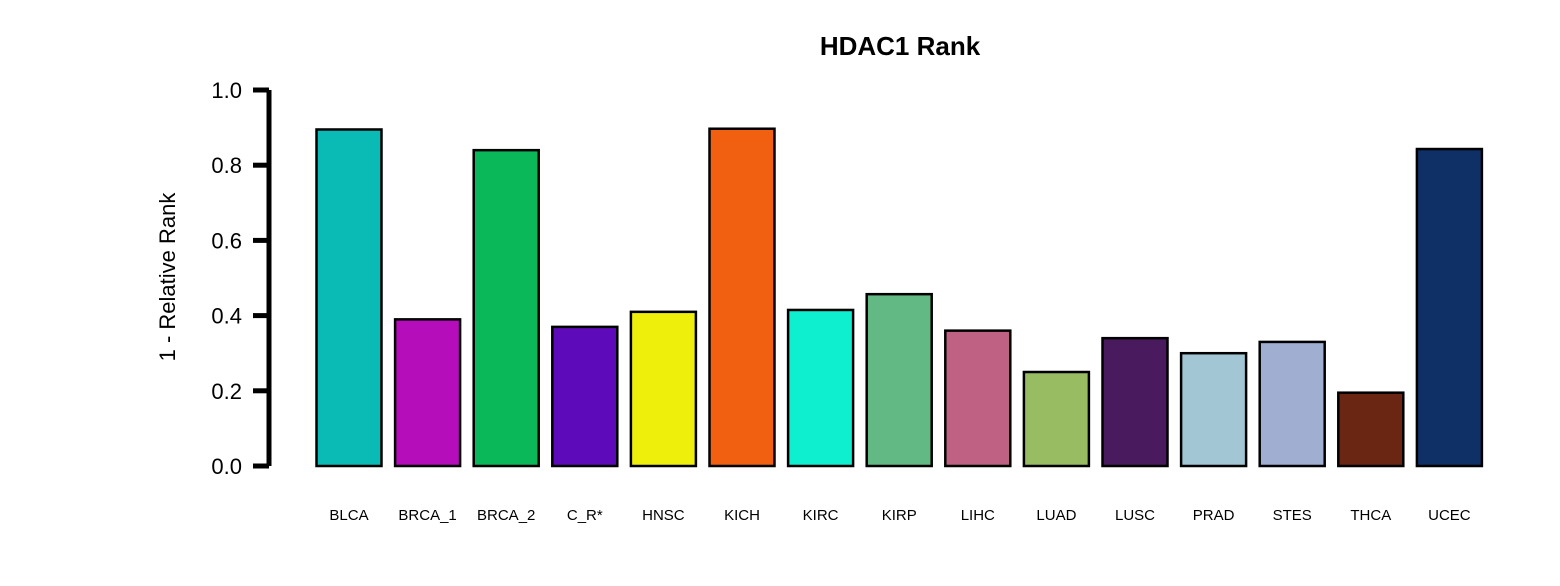 Image resolution: width=1560 pixels, height=586 pixels. Describe the element at coordinates (506, 515) in the screenshot. I see `x-tick-label: BRCA_2` at that location.